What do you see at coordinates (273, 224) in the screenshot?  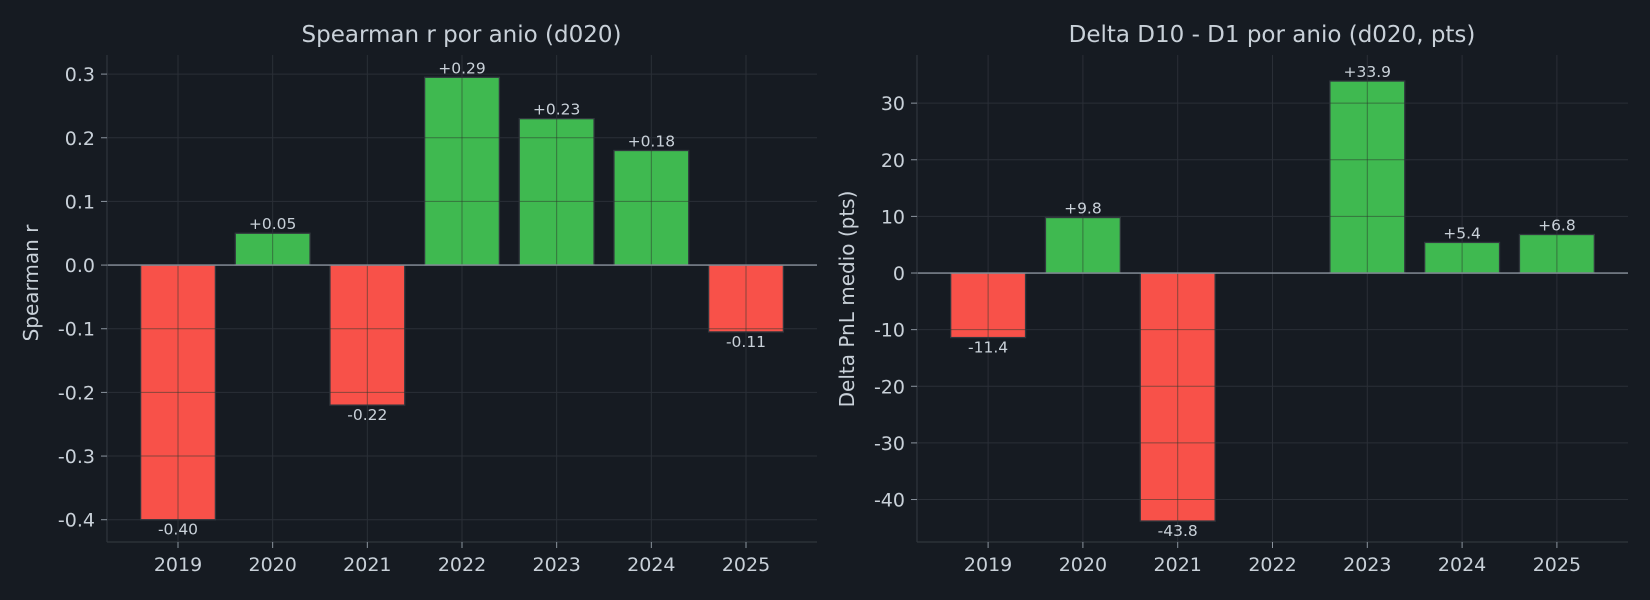 I see `data-label: +0.05` at bounding box center [273, 224].